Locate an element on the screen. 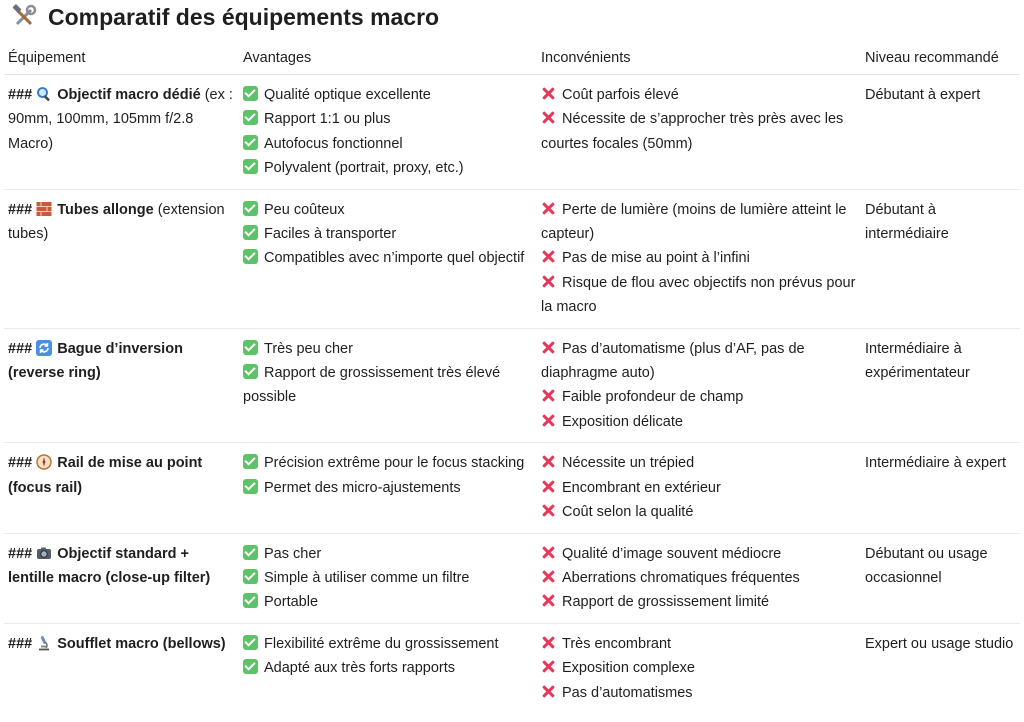 The height and width of the screenshot is (722, 1024). disadvantage-item: Très encombrant is located at coordinates (699, 644).